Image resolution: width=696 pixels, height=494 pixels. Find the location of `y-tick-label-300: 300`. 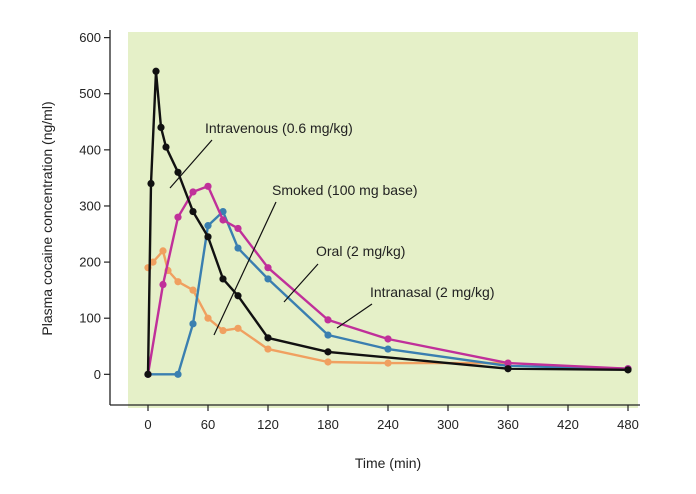

y-tick-label-300: 300 is located at coordinates (90, 205).